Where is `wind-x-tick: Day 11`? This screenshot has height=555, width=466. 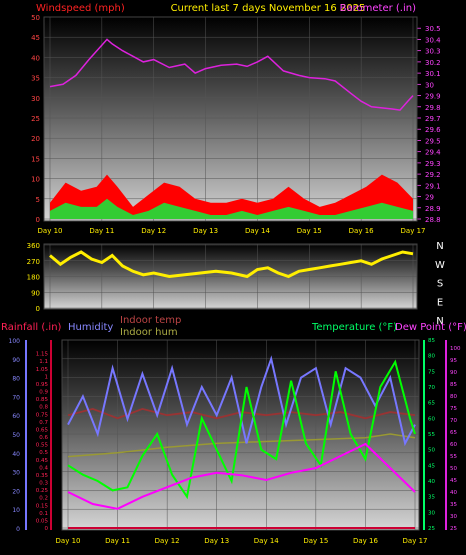
wind-x-tick: Day 11 is located at coordinates (101, 231).